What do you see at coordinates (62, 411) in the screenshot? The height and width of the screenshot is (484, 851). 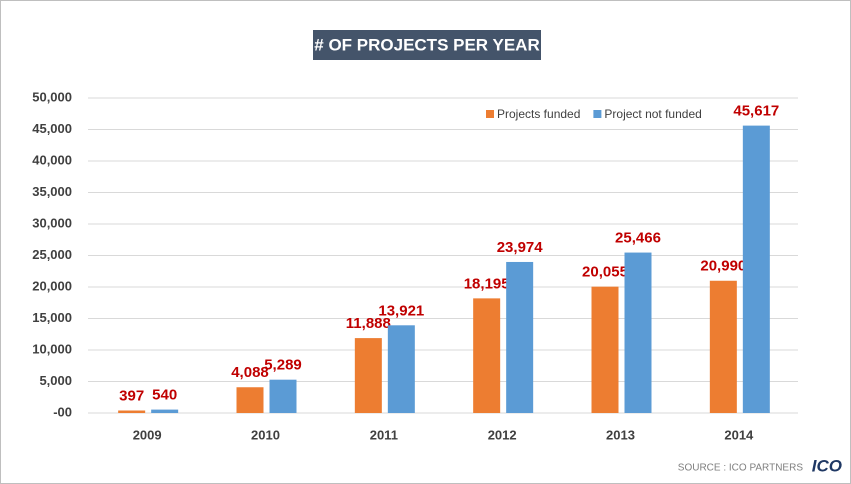 I see `y-tick-label: -00` at bounding box center [62, 411].